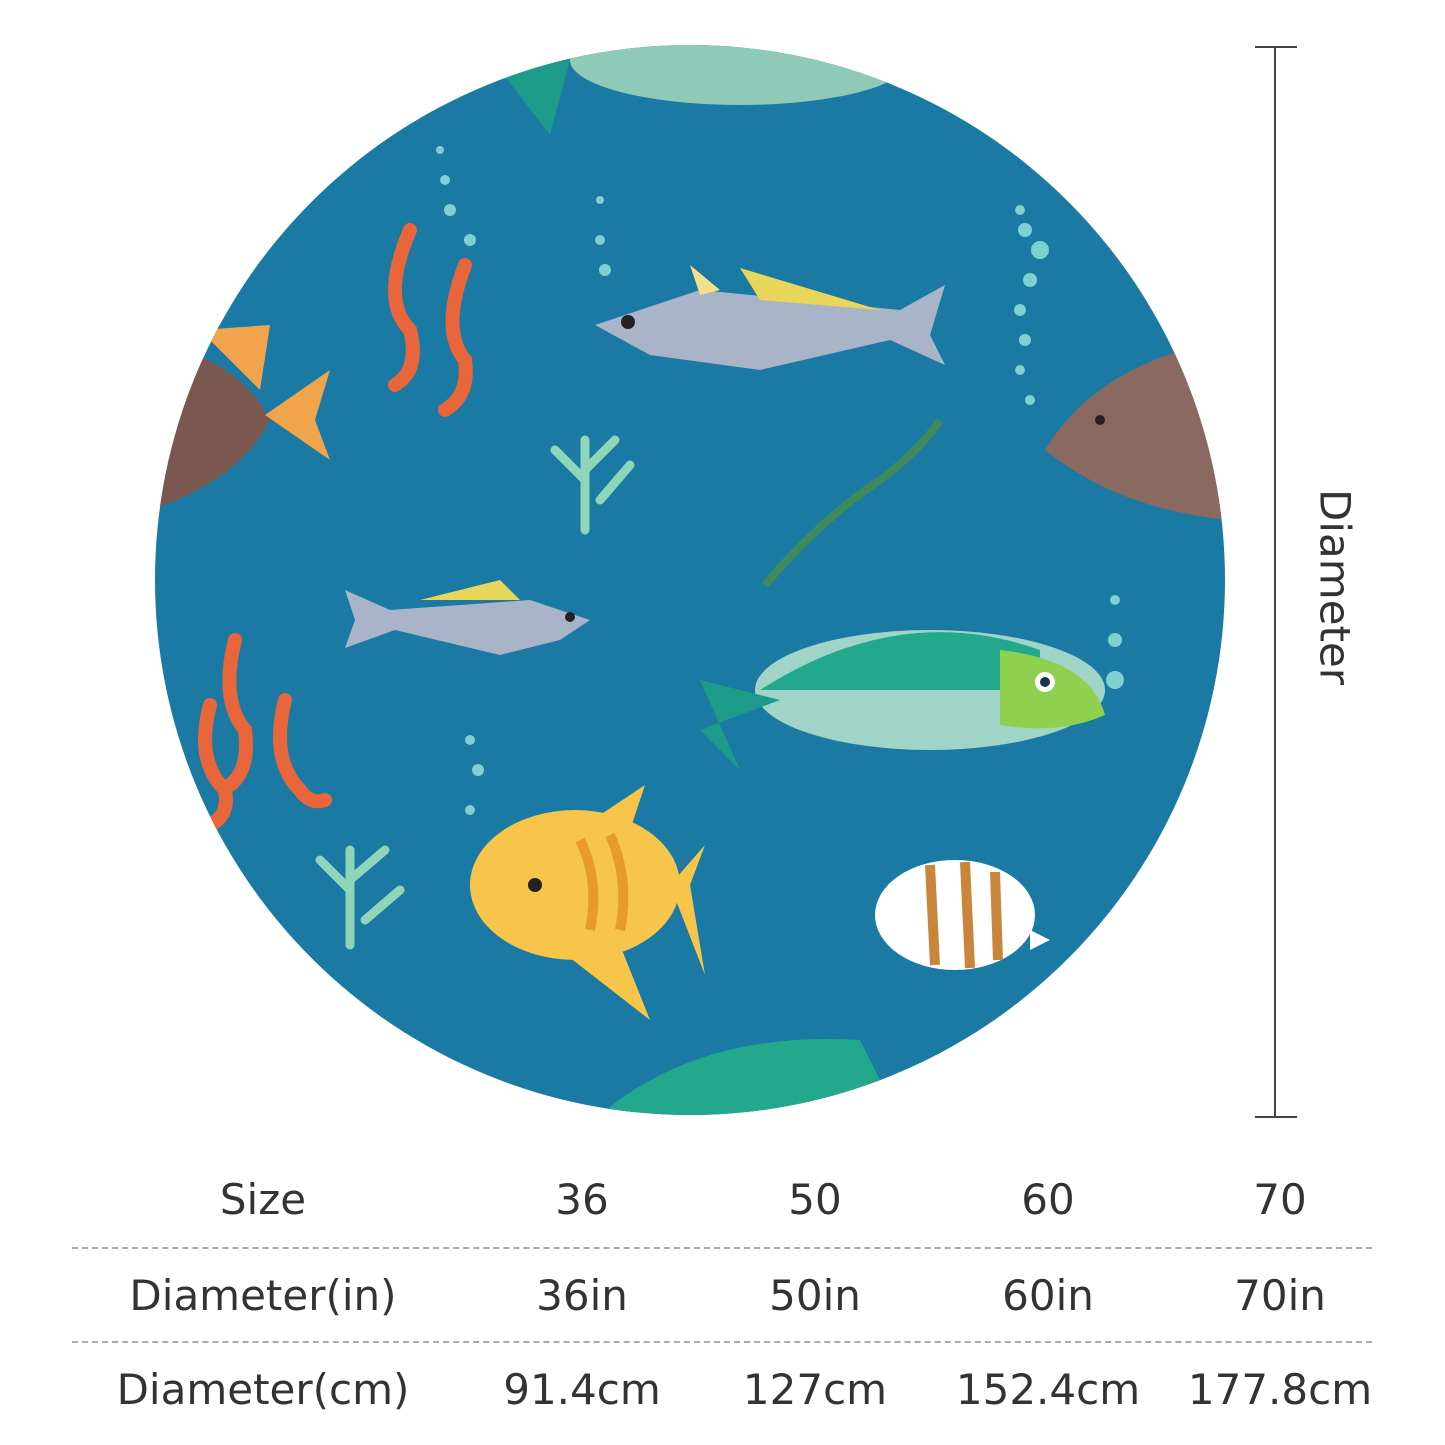  I want to click on row-label: Size, so click(263, 1199).